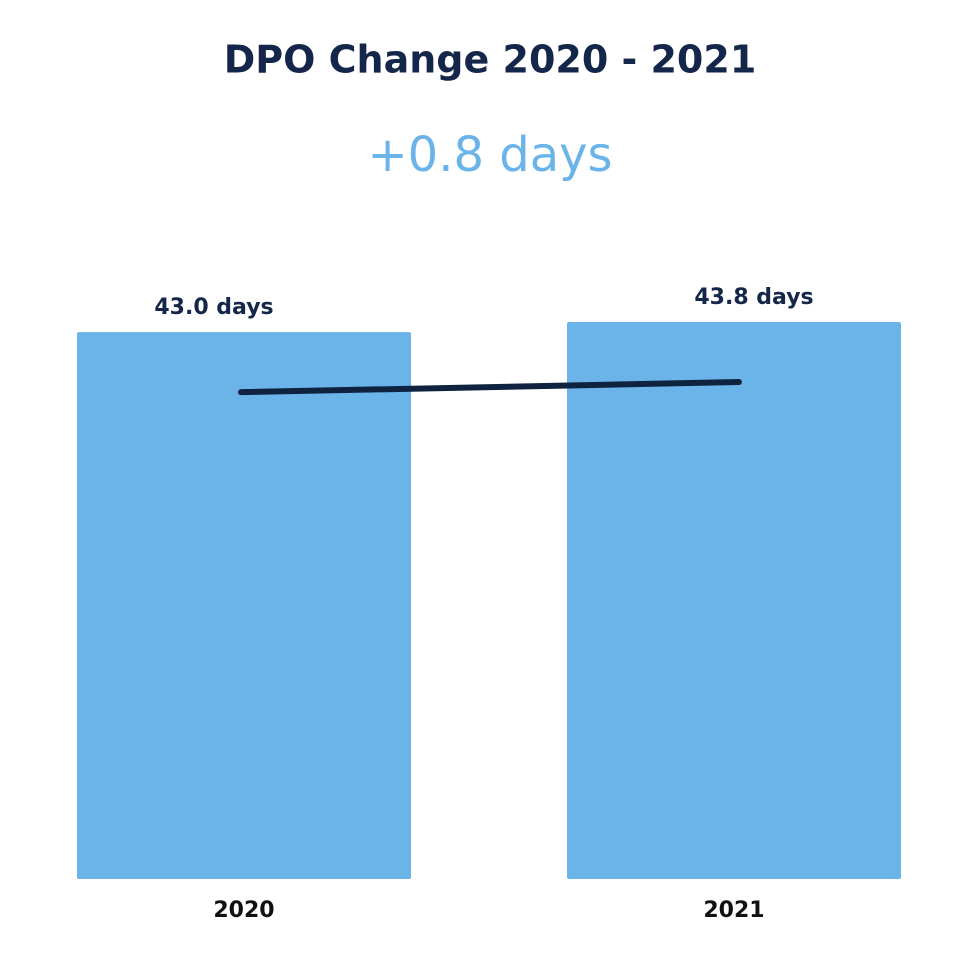  I want to click on x-tick-label: 2021, so click(733, 910).